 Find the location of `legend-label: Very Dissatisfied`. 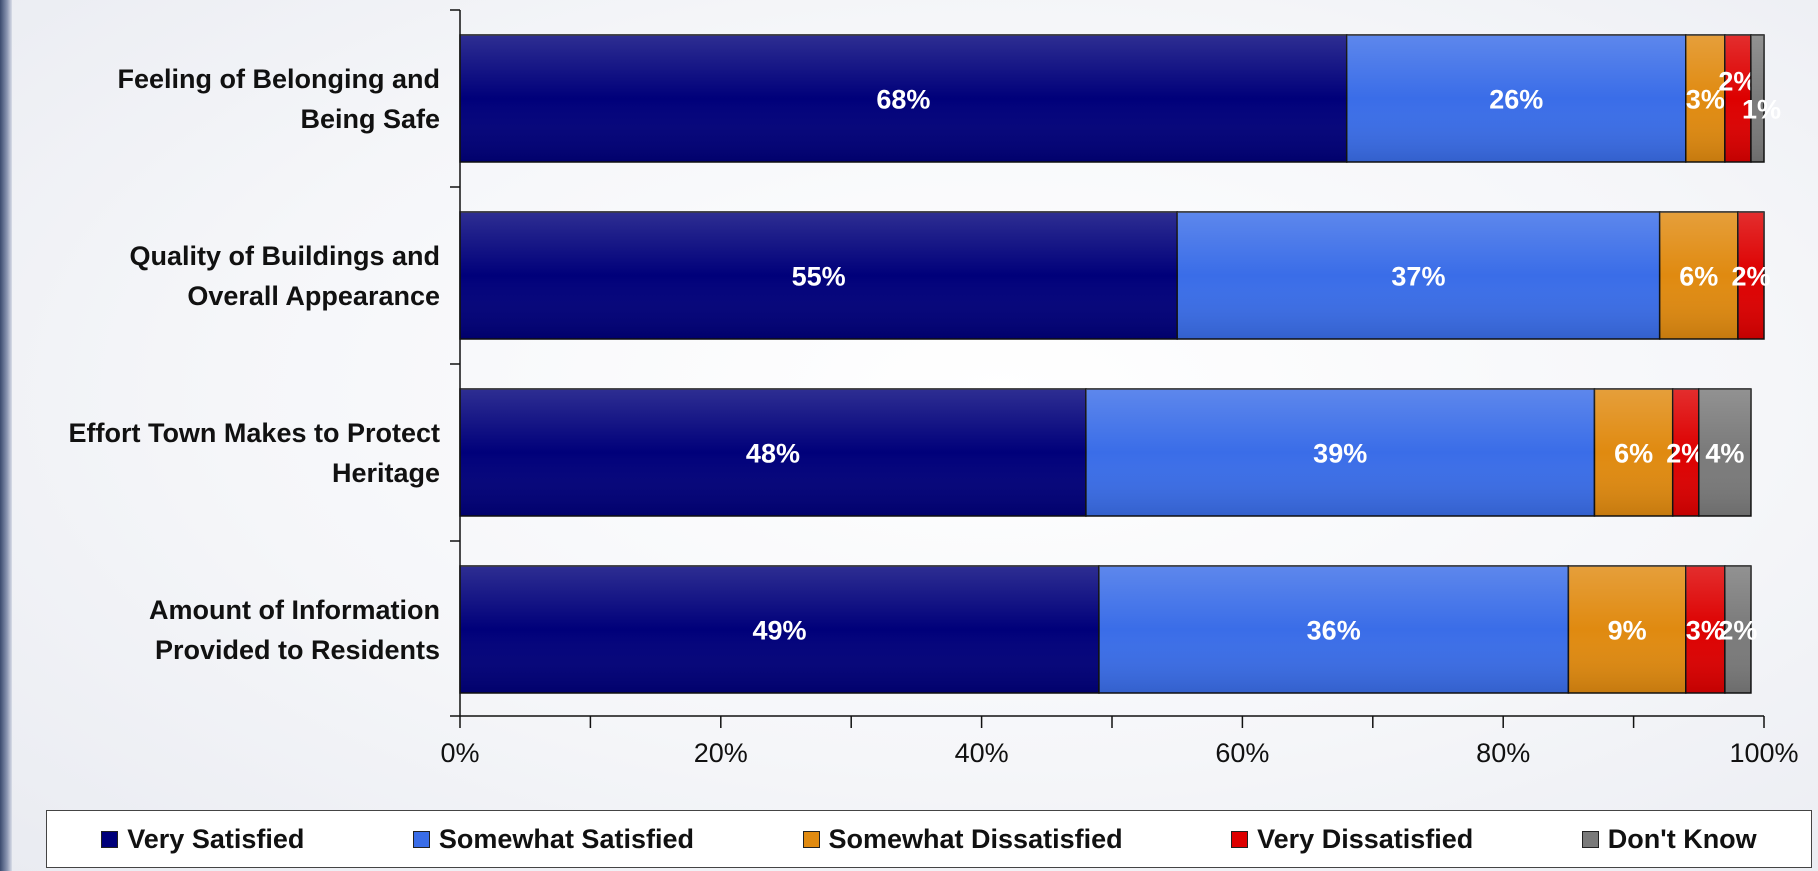

legend-label: Very Dissatisfied is located at coordinates (1365, 838).